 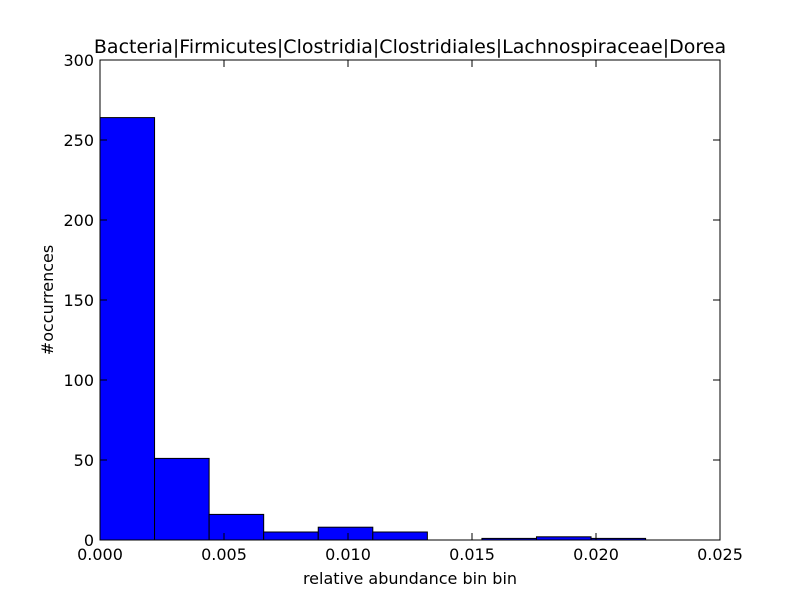 What do you see at coordinates (348, 554) in the screenshot?
I see `x-tick-label-2: 0.010` at bounding box center [348, 554].